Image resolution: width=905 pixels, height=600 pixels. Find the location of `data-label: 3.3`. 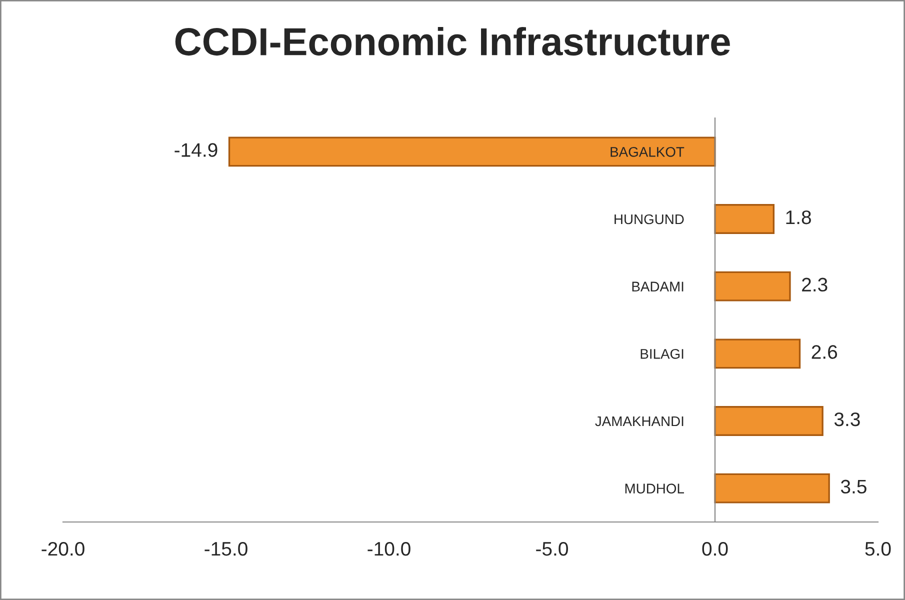

data-label: 3.3 is located at coordinates (847, 419).